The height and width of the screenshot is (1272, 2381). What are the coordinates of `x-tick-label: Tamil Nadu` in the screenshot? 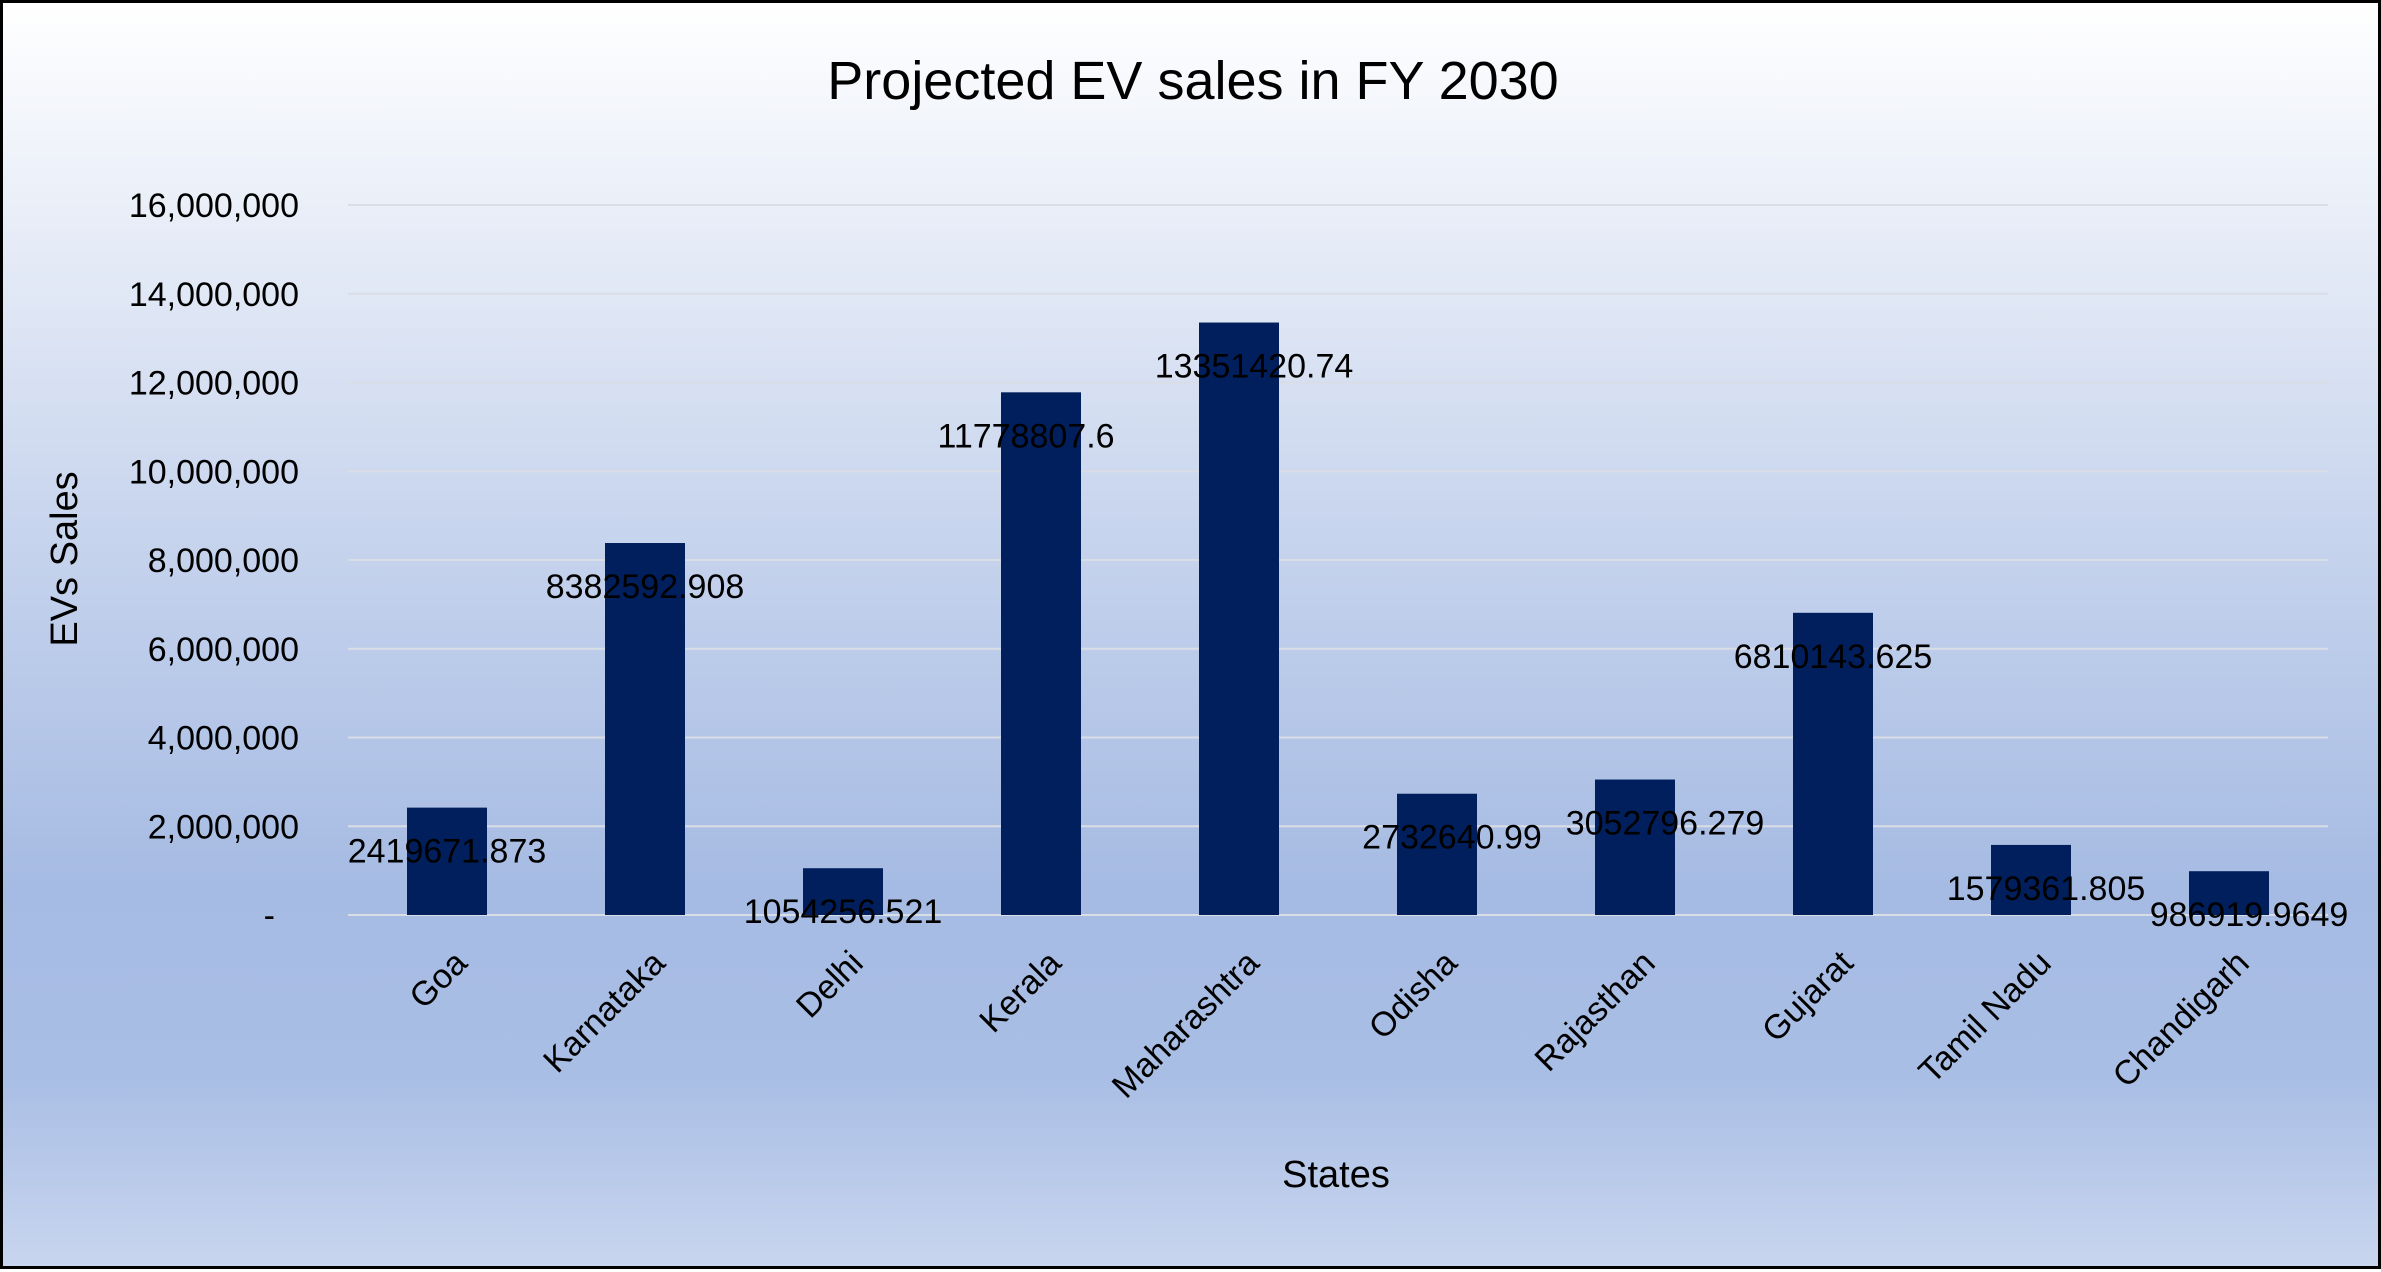 It's located at (1985, 1017).